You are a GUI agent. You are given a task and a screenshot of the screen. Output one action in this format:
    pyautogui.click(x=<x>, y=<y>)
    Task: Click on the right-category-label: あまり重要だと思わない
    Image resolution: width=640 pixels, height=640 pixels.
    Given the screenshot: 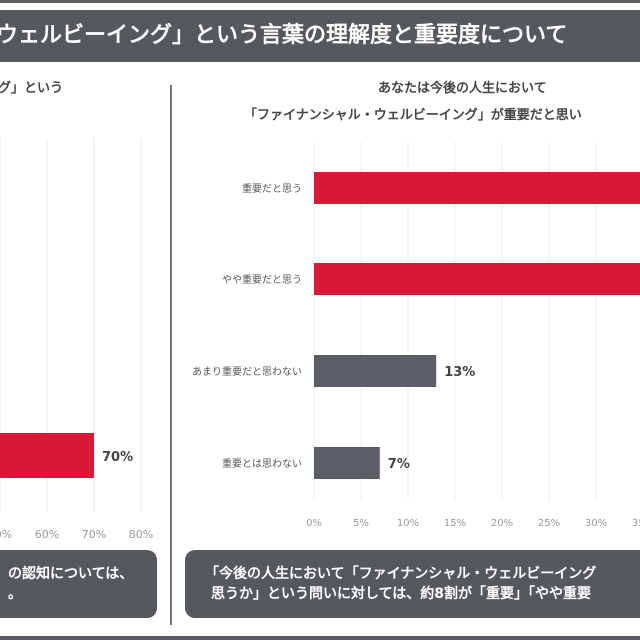 What is the action you would take?
    pyautogui.click(x=247, y=371)
    